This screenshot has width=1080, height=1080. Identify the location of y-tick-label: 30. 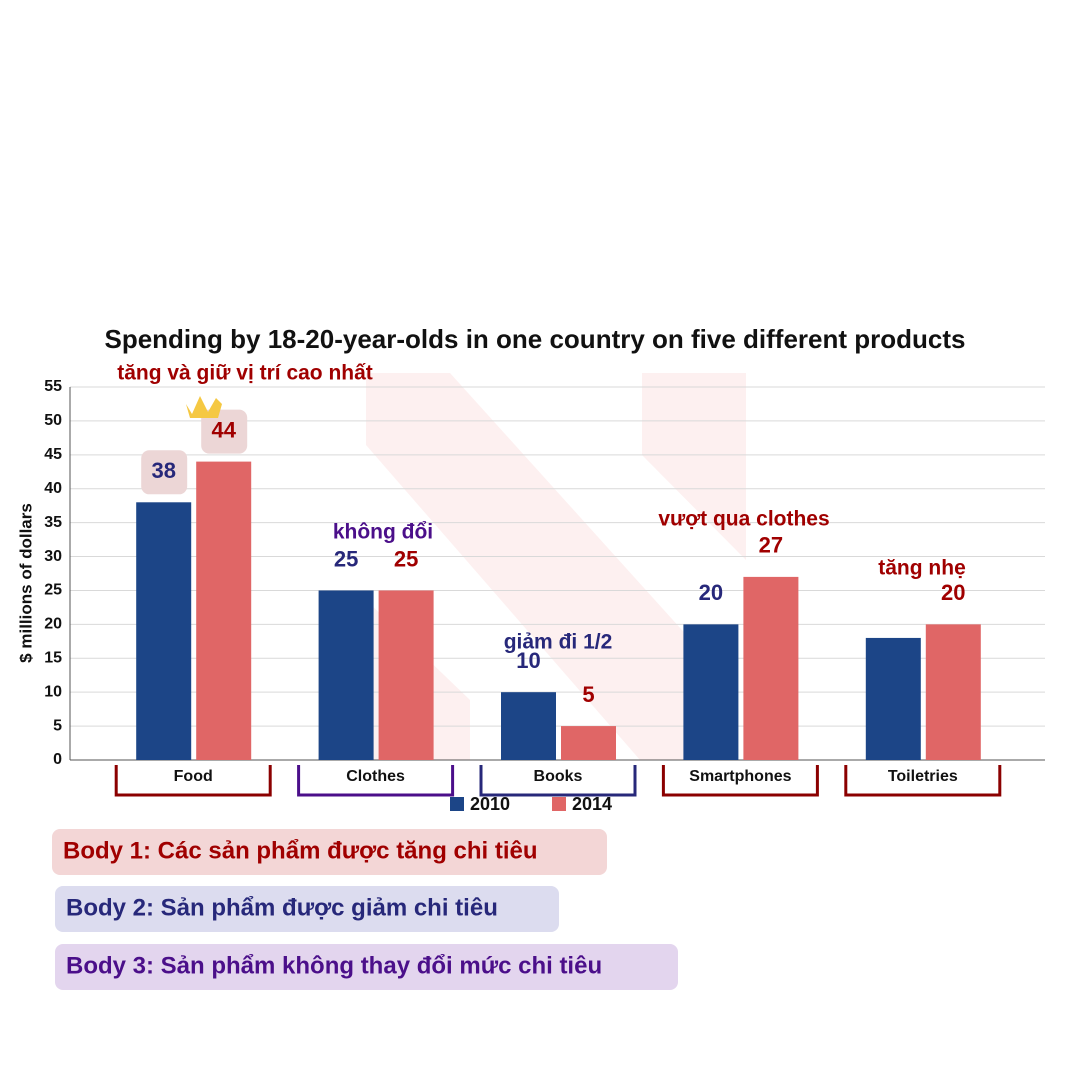
(53, 556).